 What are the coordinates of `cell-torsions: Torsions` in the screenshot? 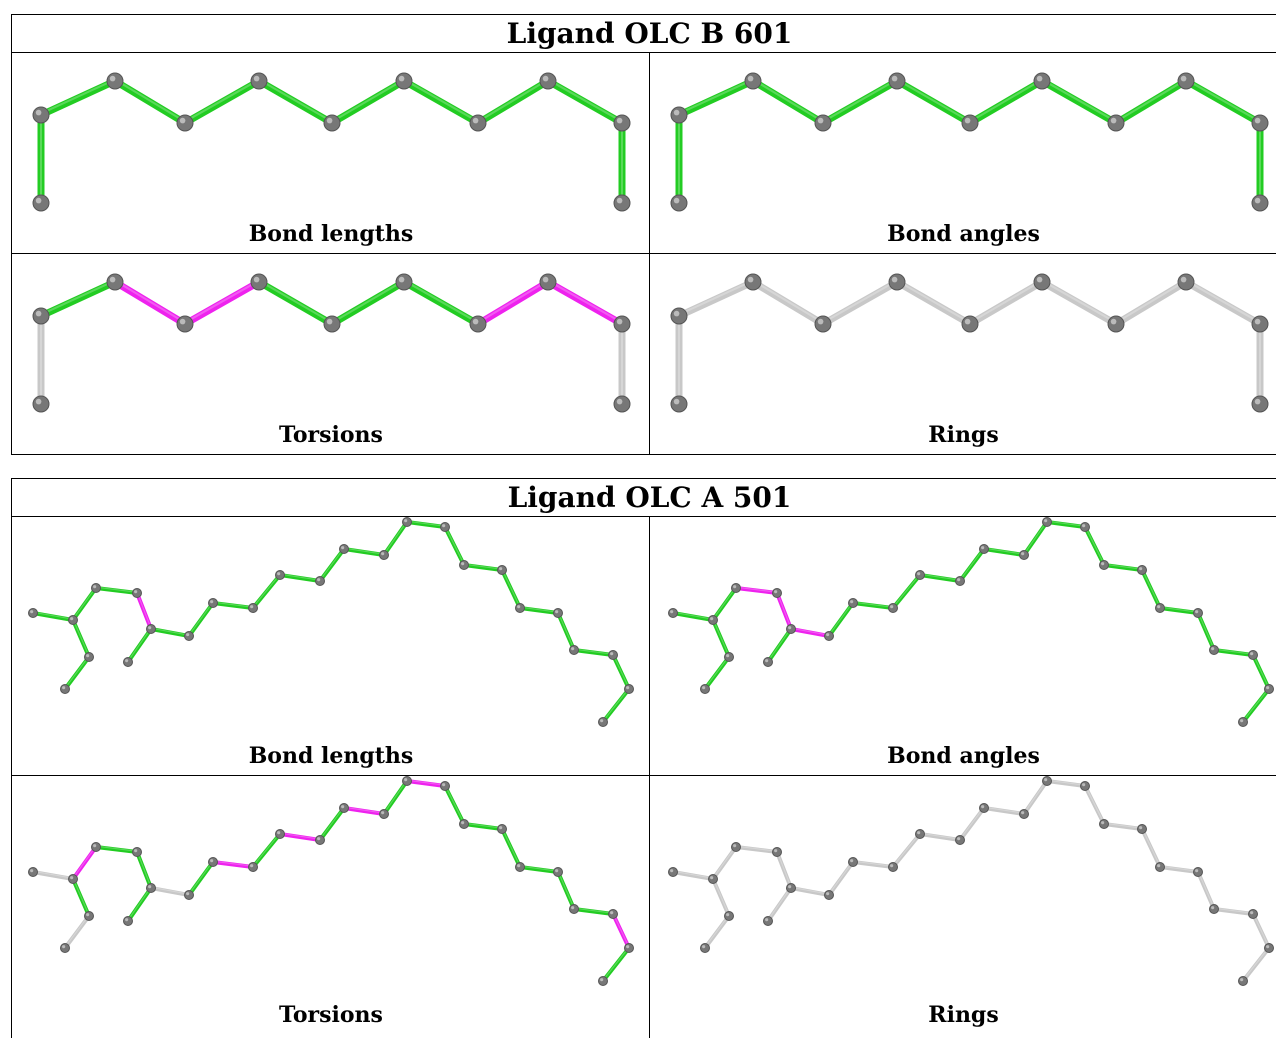 It's located at (331, 907).